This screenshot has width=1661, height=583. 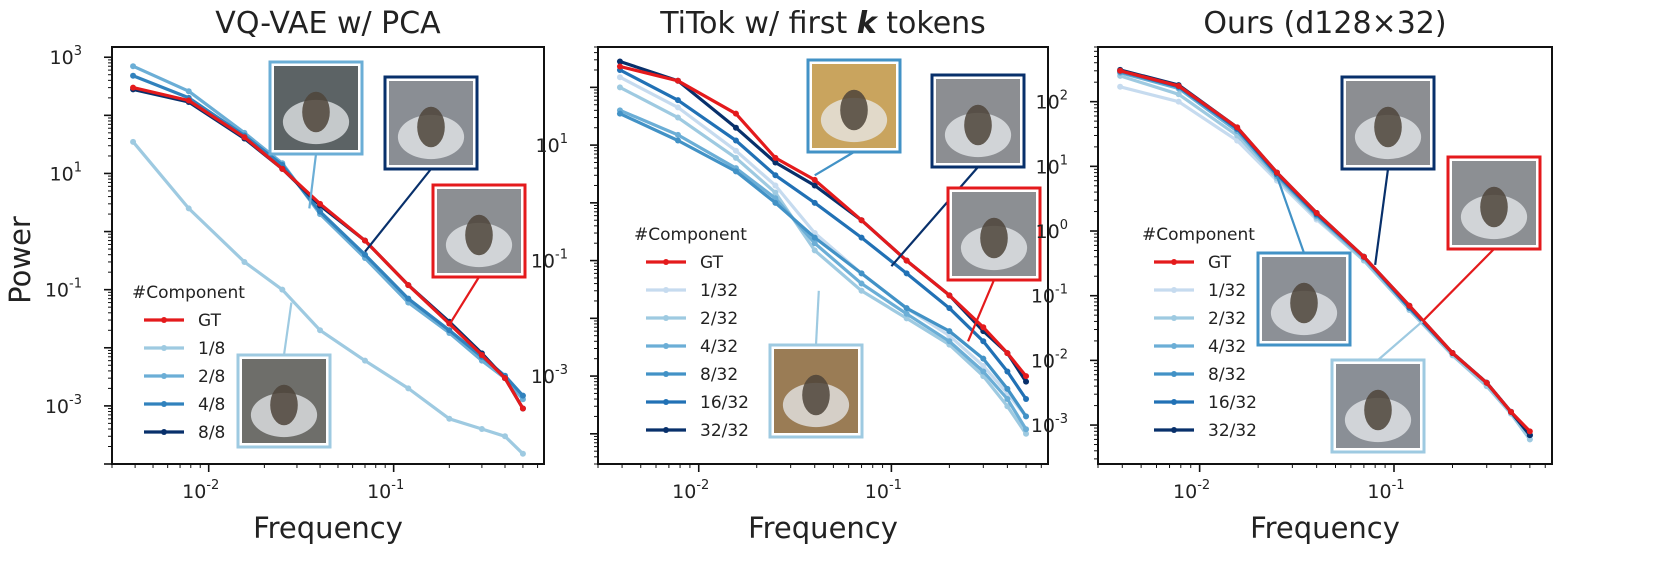 What do you see at coordinates (931, 23) in the screenshot?
I see `title-part: tokens` at bounding box center [931, 23].